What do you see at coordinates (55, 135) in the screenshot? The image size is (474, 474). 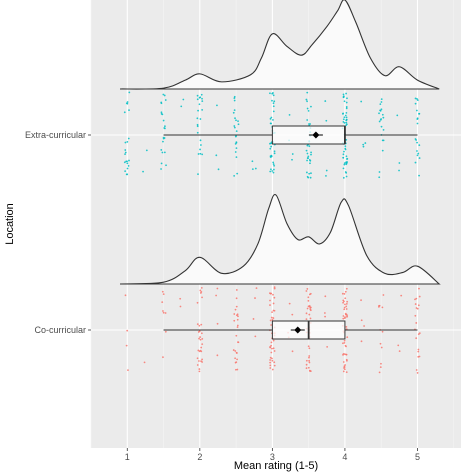 I see `y-tick-label: Extra-curricular` at bounding box center [55, 135].